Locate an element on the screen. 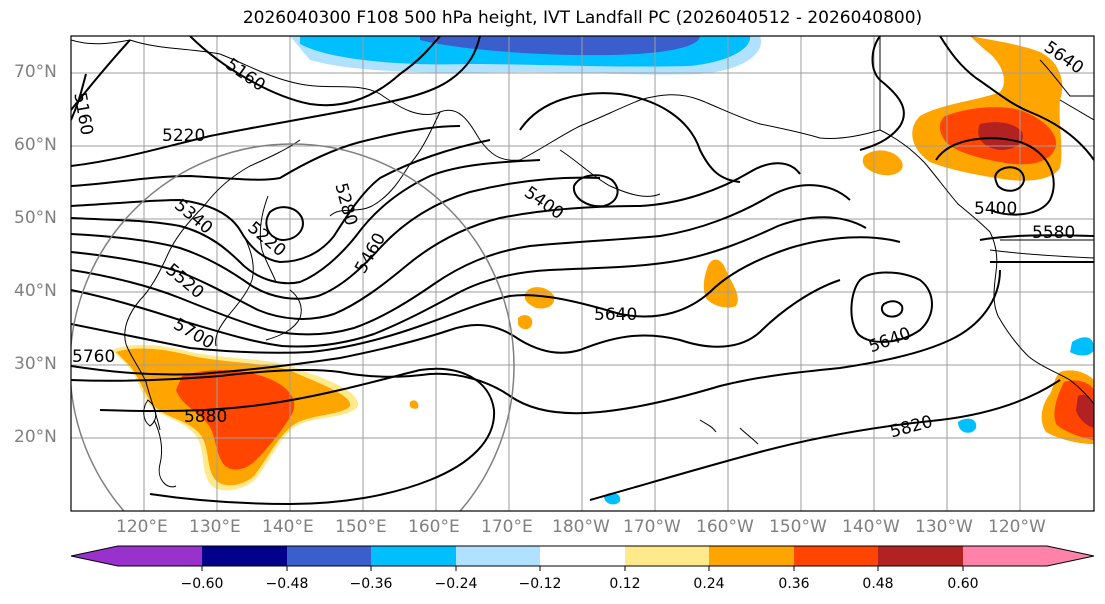 This screenshot has height=604, width=1105. colorbar-tick-label: −0.36 is located at coordinates (371, 584).